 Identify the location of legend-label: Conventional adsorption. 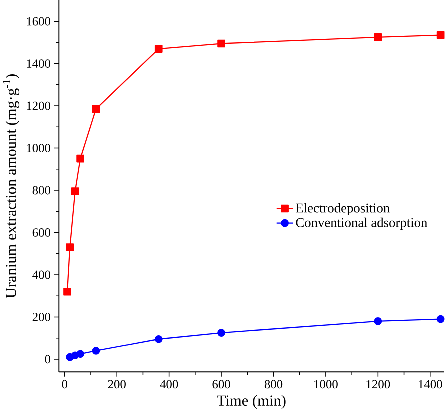
(362, 224).